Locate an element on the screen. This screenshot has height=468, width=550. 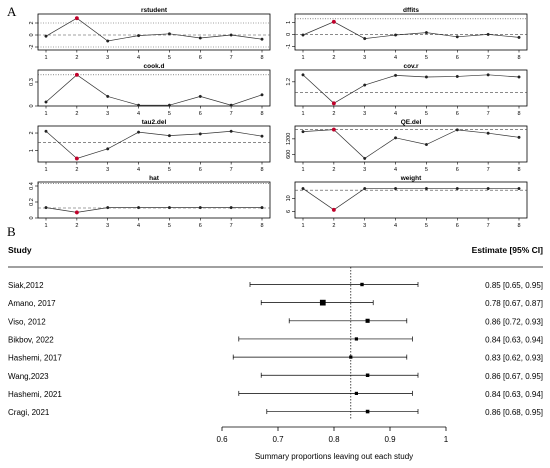
diagnostic-panel-dffits: dffits -1 0 1 1 2 3 4 5 6 7 8 is located at coordinates (407, 34).